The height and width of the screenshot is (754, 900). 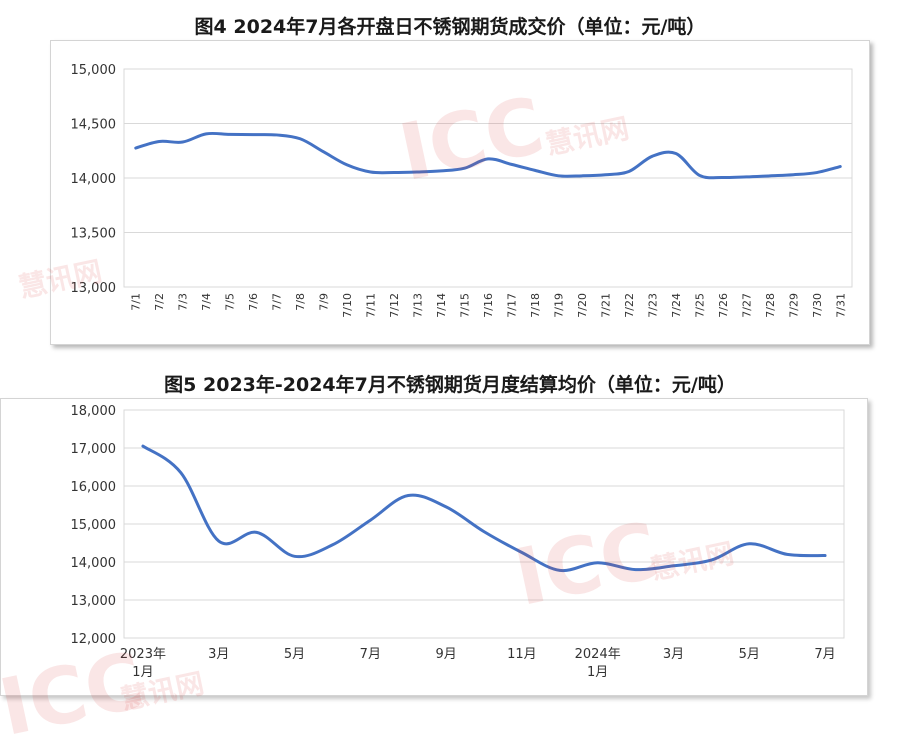 What do you see at coordinates (94, 563) in the screenshot?
I see `y-tick-label: 14,000` at bounding box center [94, 563].